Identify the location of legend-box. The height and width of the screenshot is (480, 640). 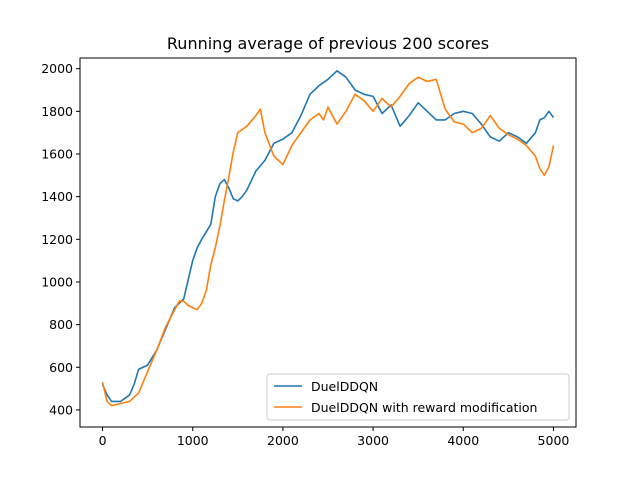
(418, 397).